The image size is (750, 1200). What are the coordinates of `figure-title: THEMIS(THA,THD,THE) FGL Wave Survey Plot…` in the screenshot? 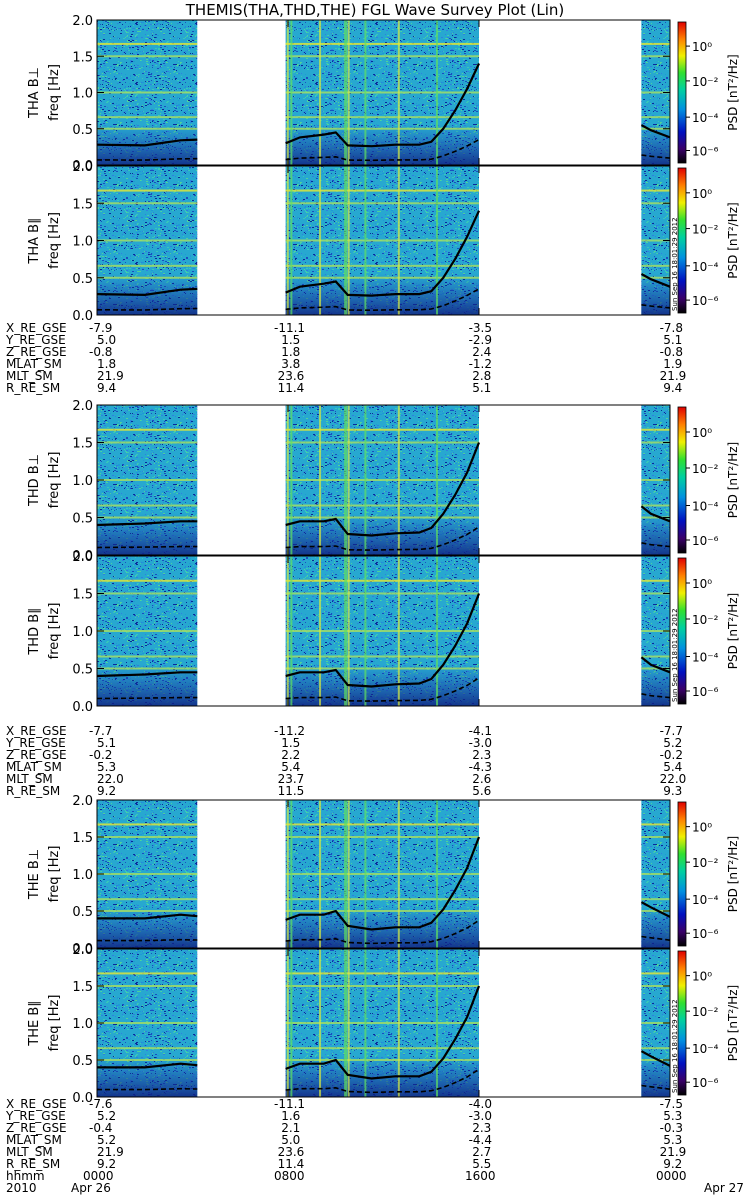 It's located at (375, 10).